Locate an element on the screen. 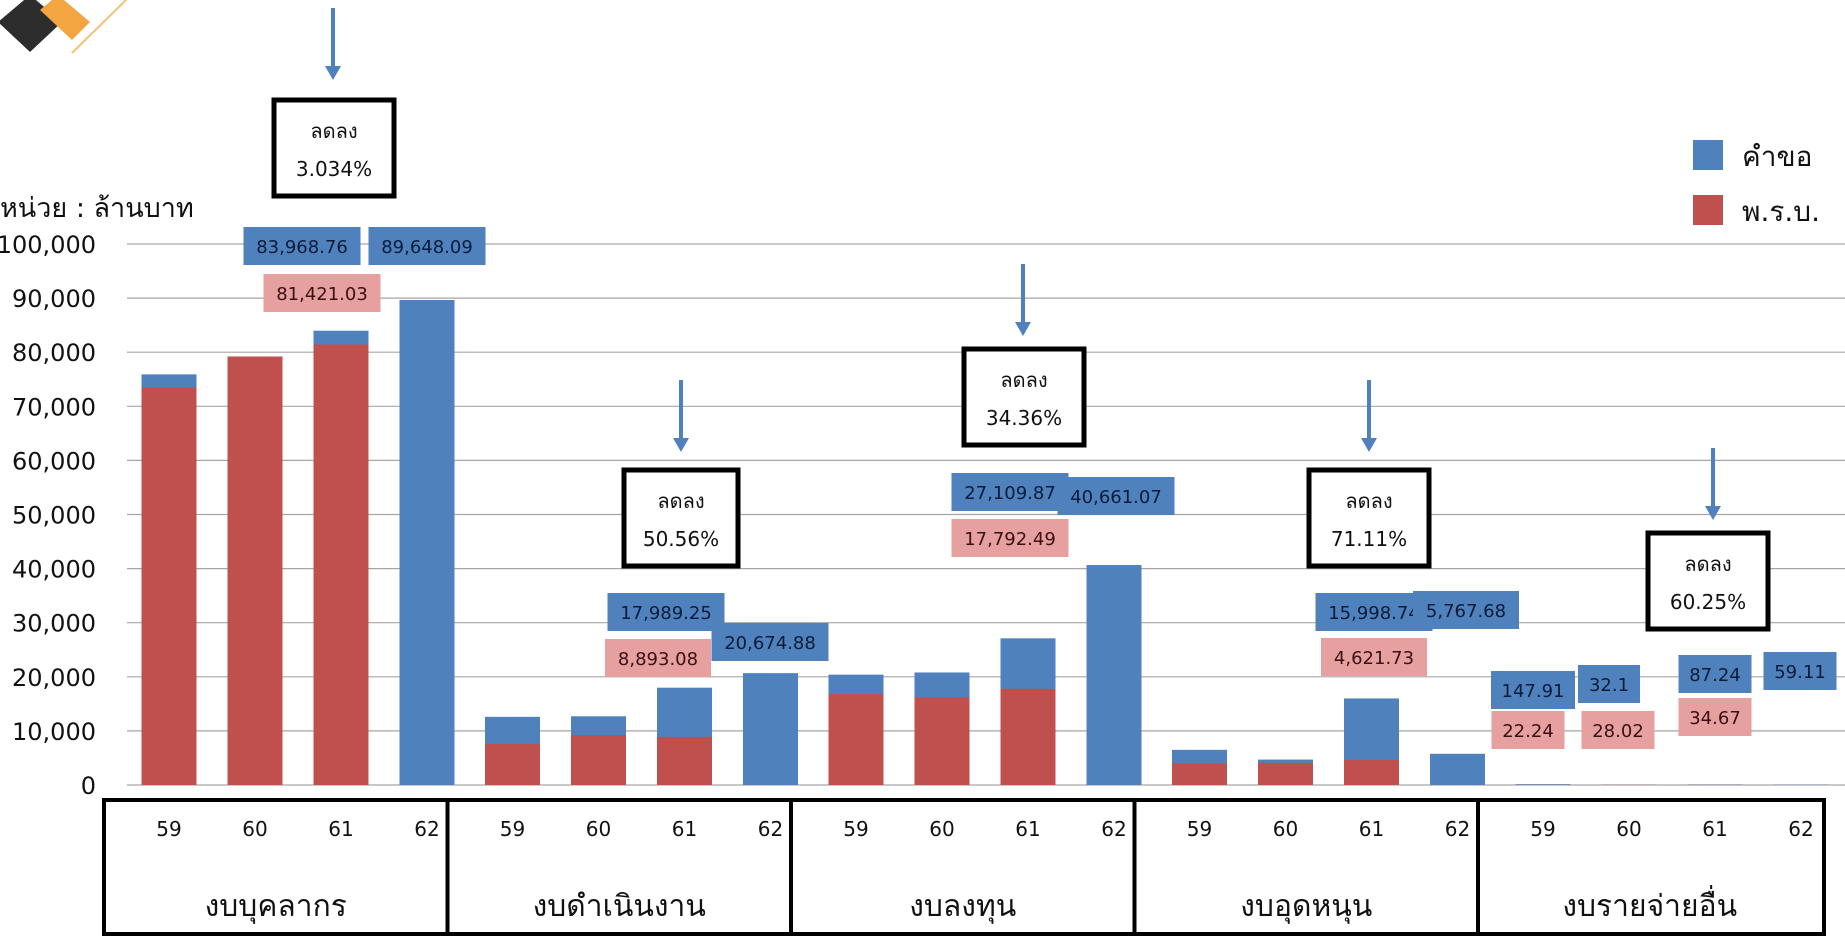  group-label: งบบุคลากร is located at coordinates (276, 907).